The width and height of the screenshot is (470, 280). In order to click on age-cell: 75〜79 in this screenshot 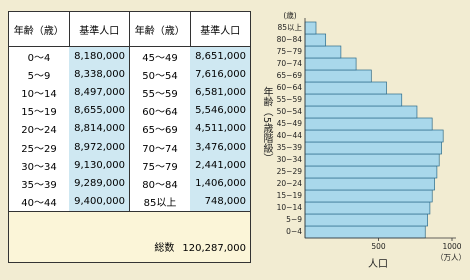, I will do `click(159, 165)`.